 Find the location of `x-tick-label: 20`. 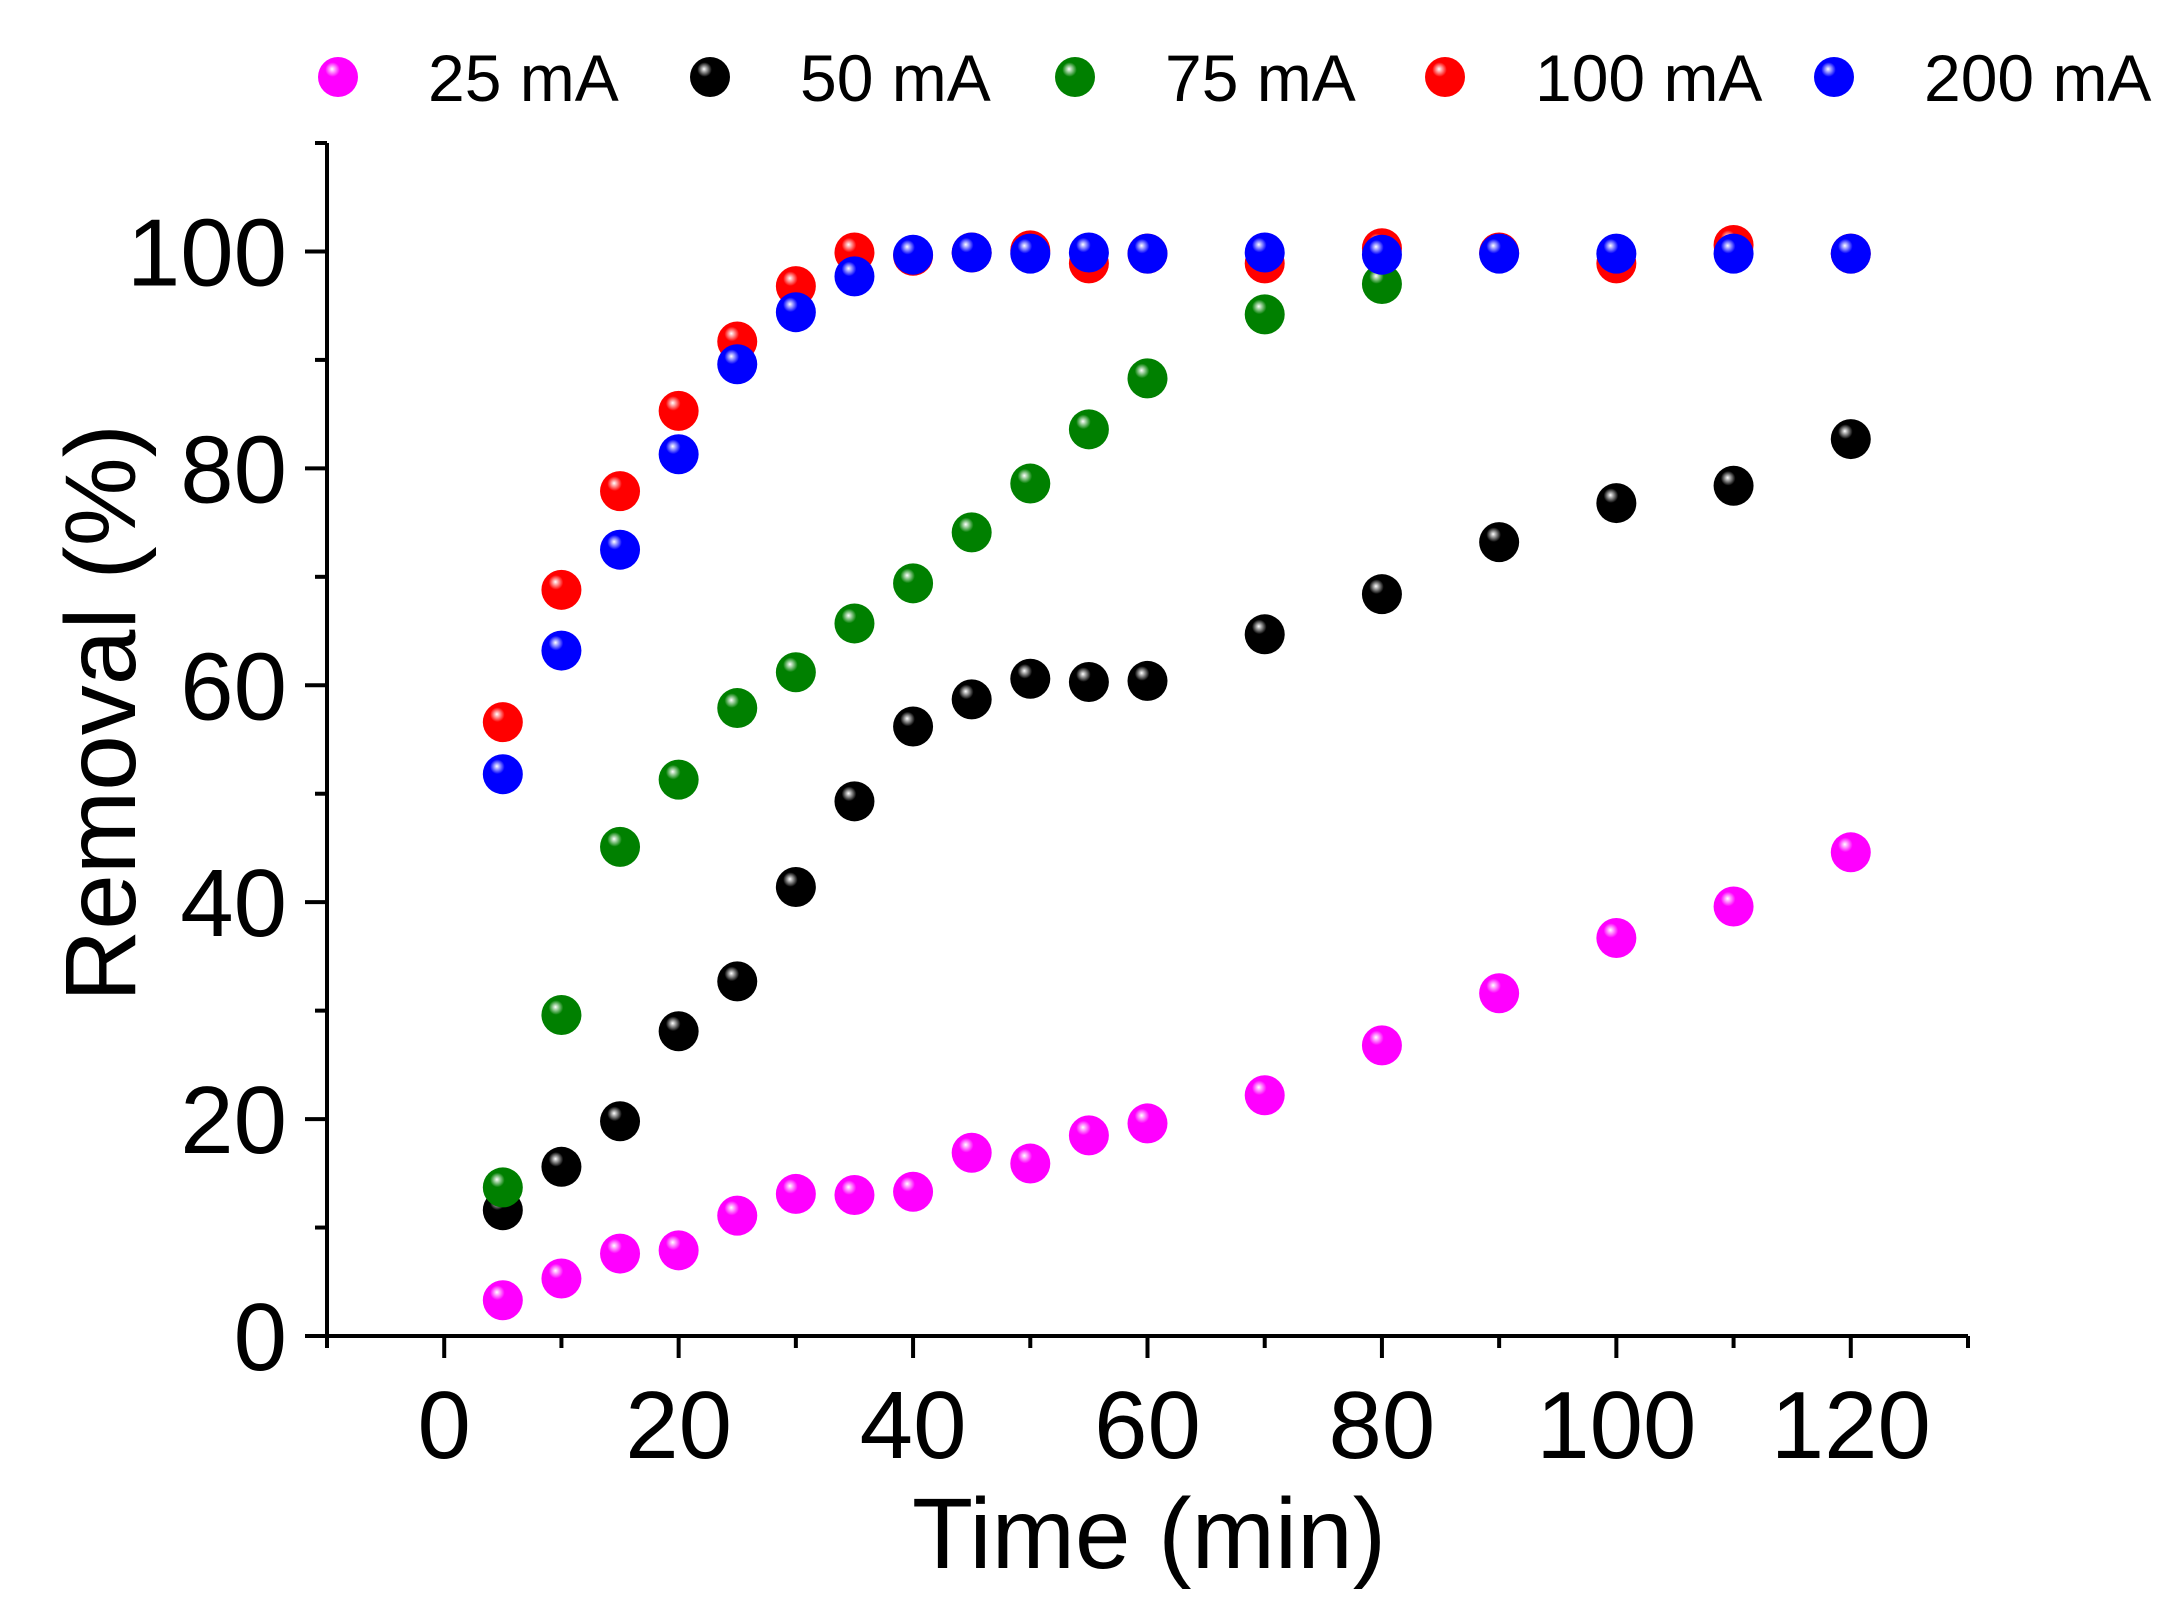

x-tick-label: 20 is located at coordinates (678, 1425).